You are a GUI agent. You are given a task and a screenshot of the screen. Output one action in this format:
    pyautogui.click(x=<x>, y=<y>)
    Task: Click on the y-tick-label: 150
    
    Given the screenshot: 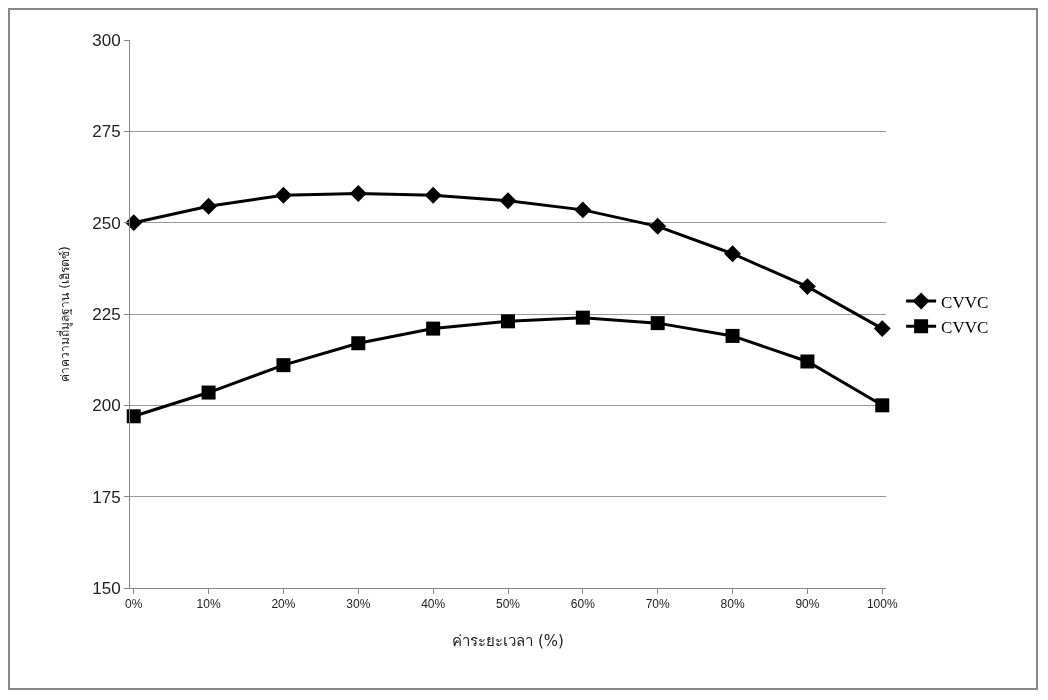 What is the action you would take?
    pyautogui.click(x=106, y=588)
    